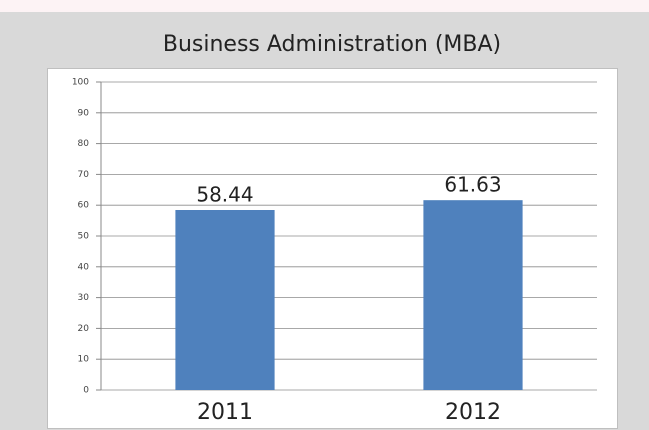 The width and height of the screenshot is (649, 430). What do you see at coordinates (84, 298) in the screenshot?
I see `y-tick-label: 30` at bounding box center [84, 298].